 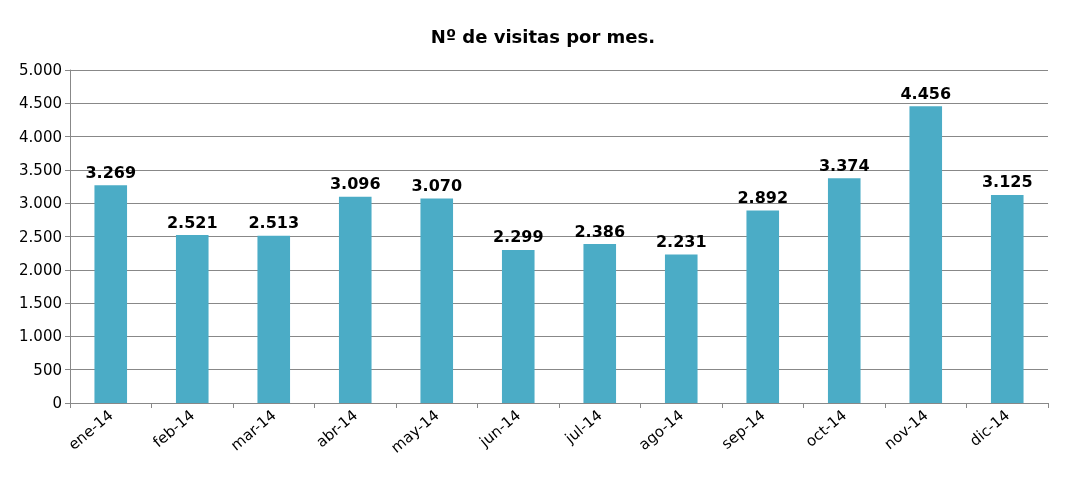 I want to click on data-label: 3.125, so click(x=1007, y=182).